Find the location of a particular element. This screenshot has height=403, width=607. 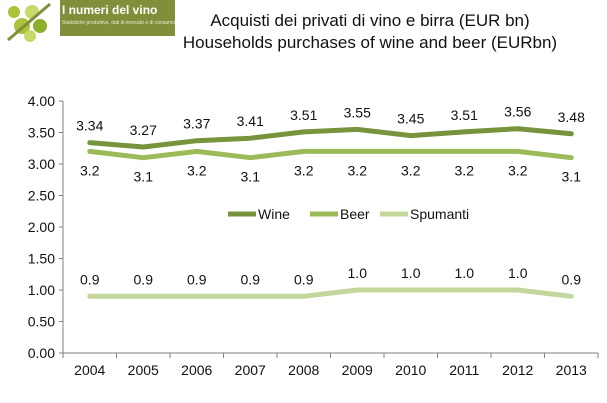

y-tick-label: 1.50 is located at coordinates (41, 259).